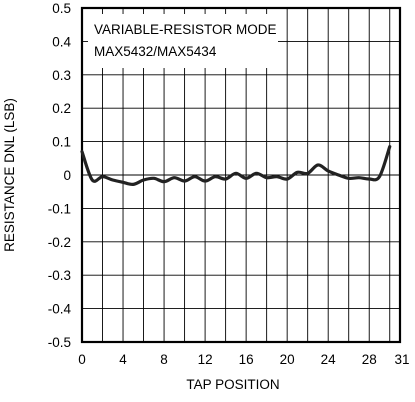  I want to click on y-tick-label: 0, so click(67, 175).